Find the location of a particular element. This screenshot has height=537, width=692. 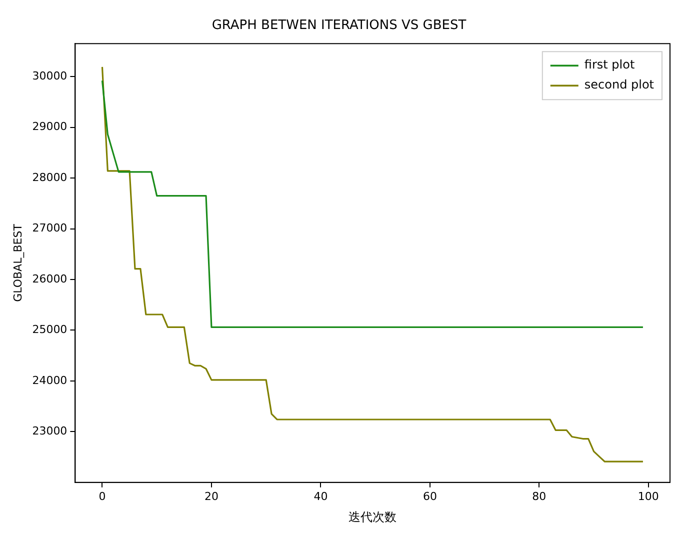

x-tick-label: 0 is located at coordinates (102, 496).